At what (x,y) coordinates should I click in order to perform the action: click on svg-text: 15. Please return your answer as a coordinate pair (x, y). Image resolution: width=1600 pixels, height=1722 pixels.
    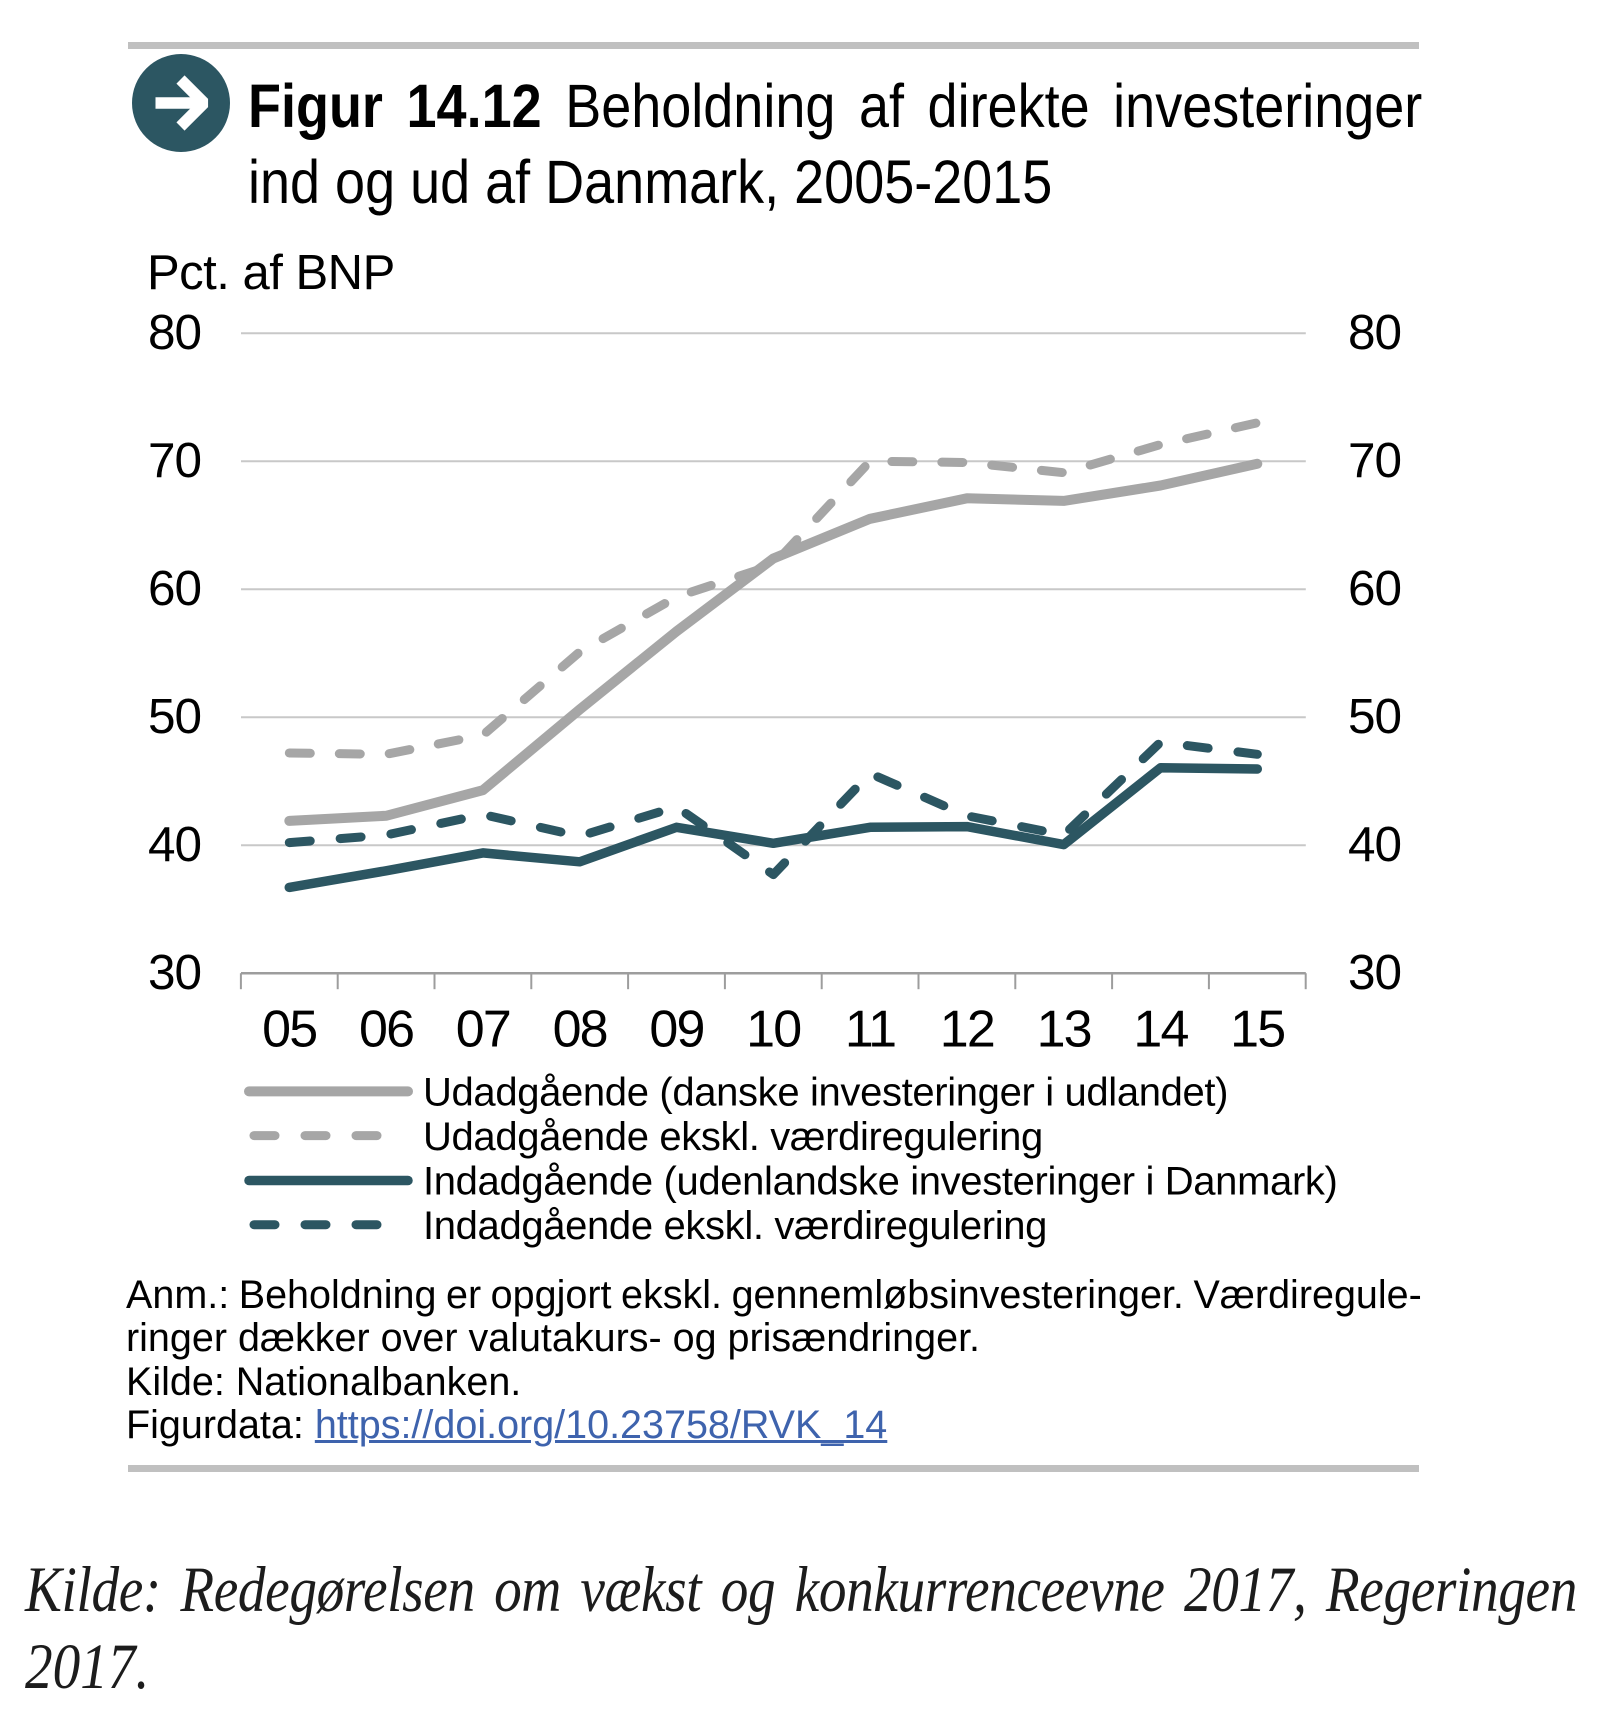
    Looking at the image, I should click on (1257, 1030).